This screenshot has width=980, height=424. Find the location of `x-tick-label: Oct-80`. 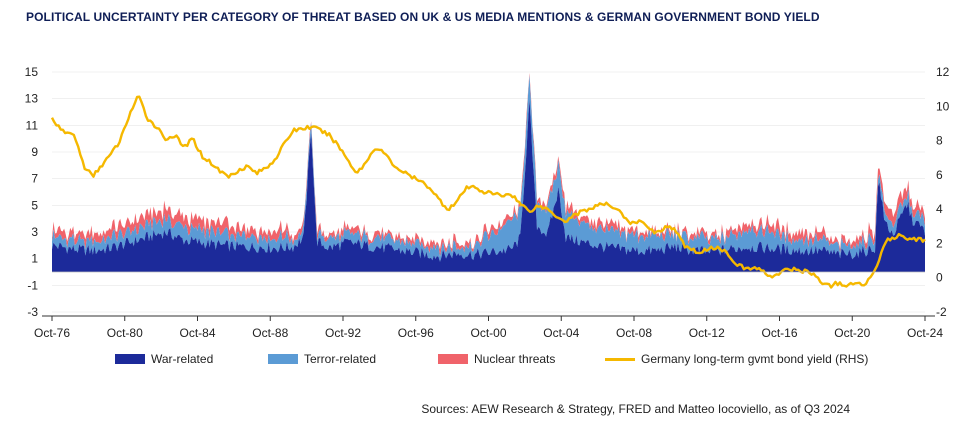

x-tick-label: Oct-80 is located at coordinates (125, 333).